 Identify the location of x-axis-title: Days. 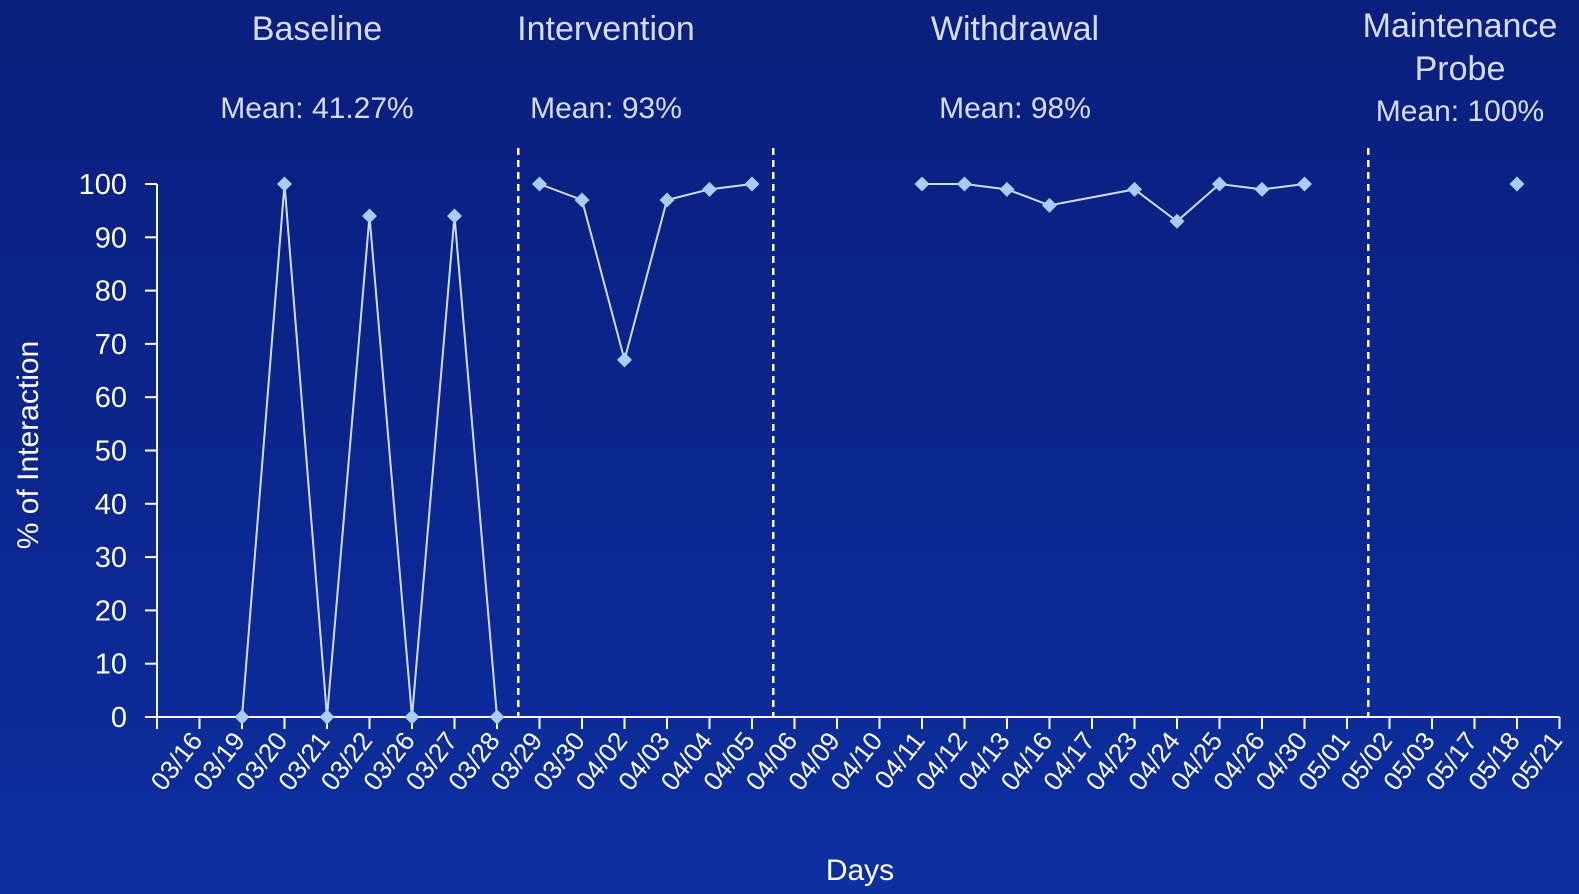
(860, 870).